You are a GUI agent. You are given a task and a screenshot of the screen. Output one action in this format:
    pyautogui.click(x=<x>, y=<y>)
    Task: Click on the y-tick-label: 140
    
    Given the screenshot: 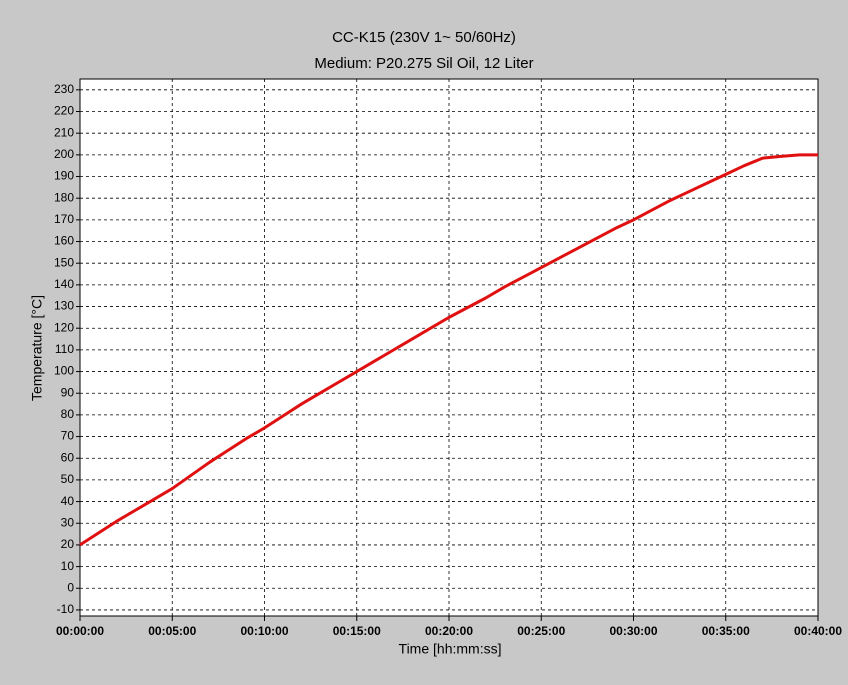 What is the action you would take?
    pyautogui.click(x=64, y=284)
    